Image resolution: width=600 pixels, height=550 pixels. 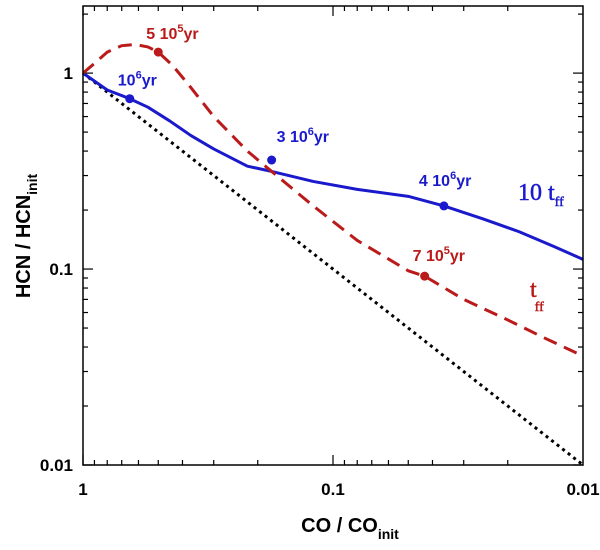 I want to click on x-tick-label: 1, so click(x=82, y=489).